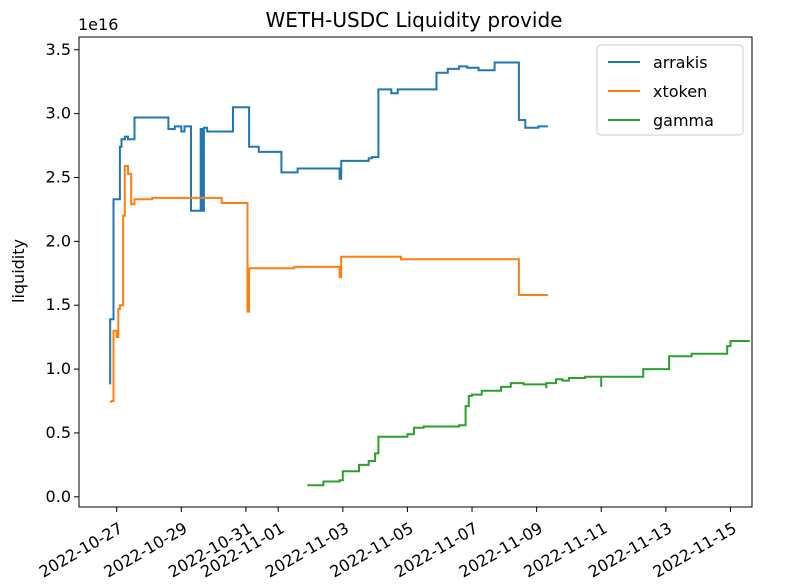 The height and width of the screenshot is (586, 789). Describe the element at coordinates (58, 368) in the screenshot. I see `y-tick-label: 1.0` at that location.